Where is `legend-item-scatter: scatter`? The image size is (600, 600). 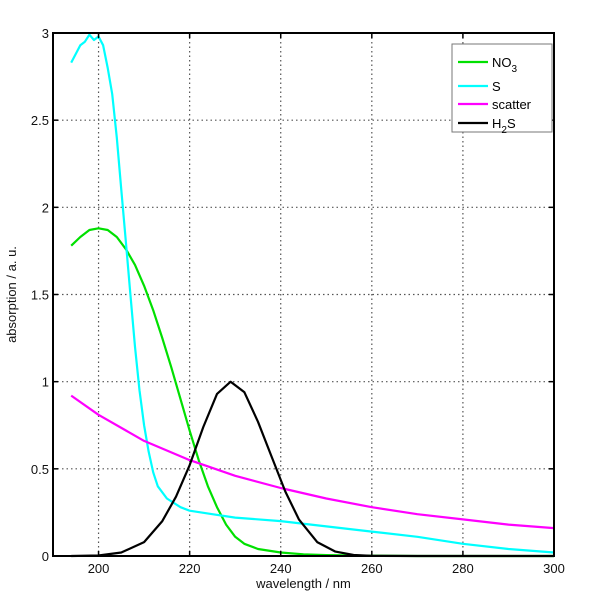
legend-item-scatter: scatter is located at coordinates (495, 104).